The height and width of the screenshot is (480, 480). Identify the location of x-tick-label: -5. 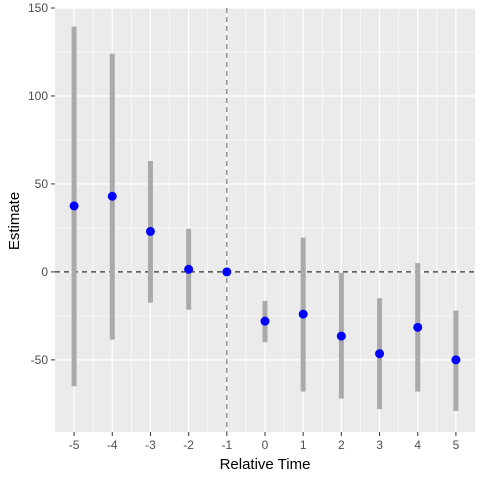
(74, 445).